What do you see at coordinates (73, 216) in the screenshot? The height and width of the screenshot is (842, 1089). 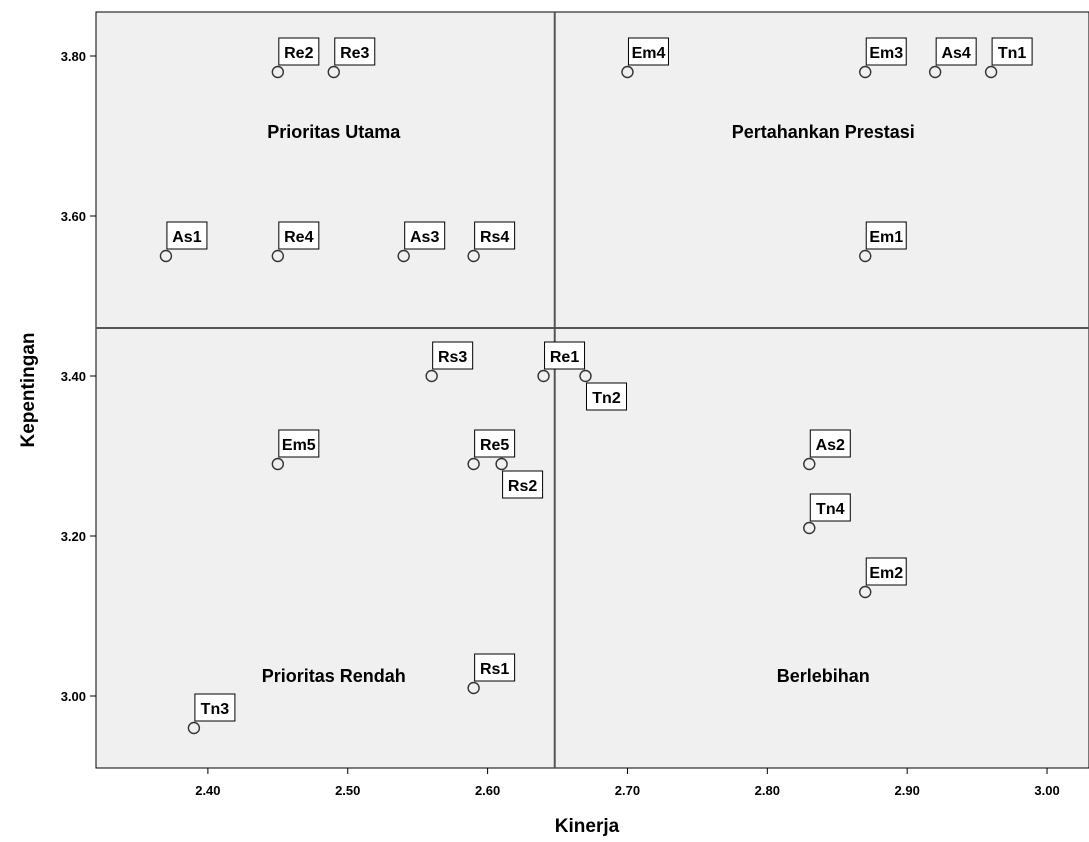 I see `y-tick-label: 3.60` at bounding box center [73, 216].